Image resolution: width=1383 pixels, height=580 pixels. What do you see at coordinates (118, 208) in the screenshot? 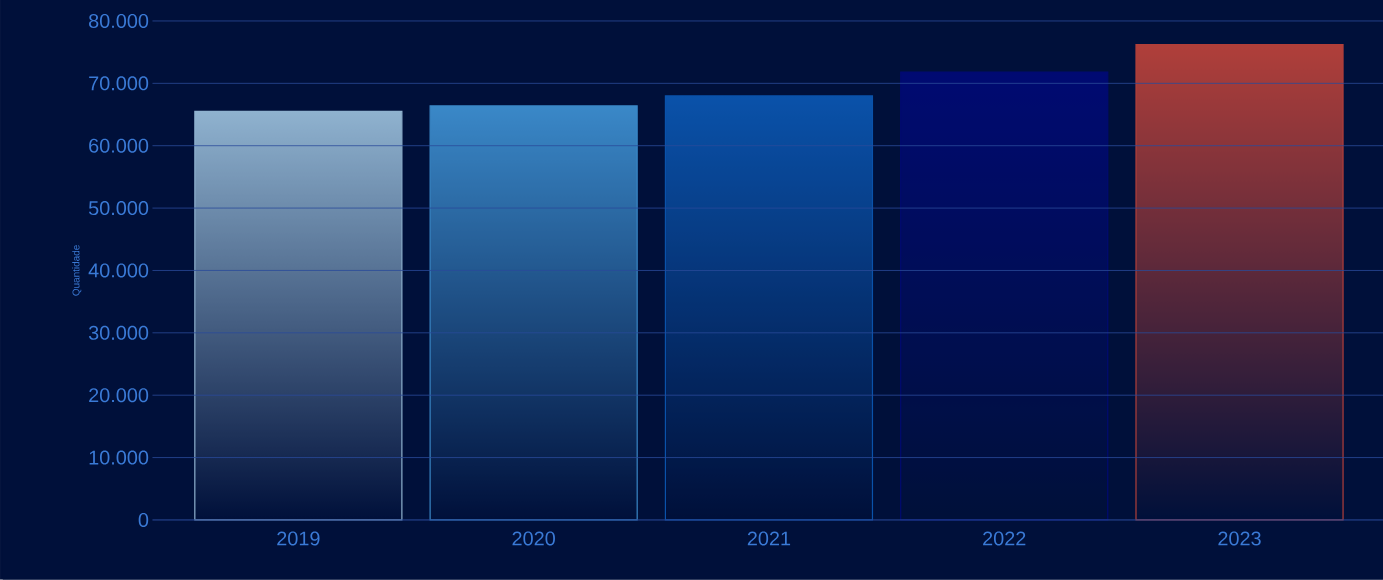
I see `y-tick-label: 50.000` at bounding box center [118, 208].